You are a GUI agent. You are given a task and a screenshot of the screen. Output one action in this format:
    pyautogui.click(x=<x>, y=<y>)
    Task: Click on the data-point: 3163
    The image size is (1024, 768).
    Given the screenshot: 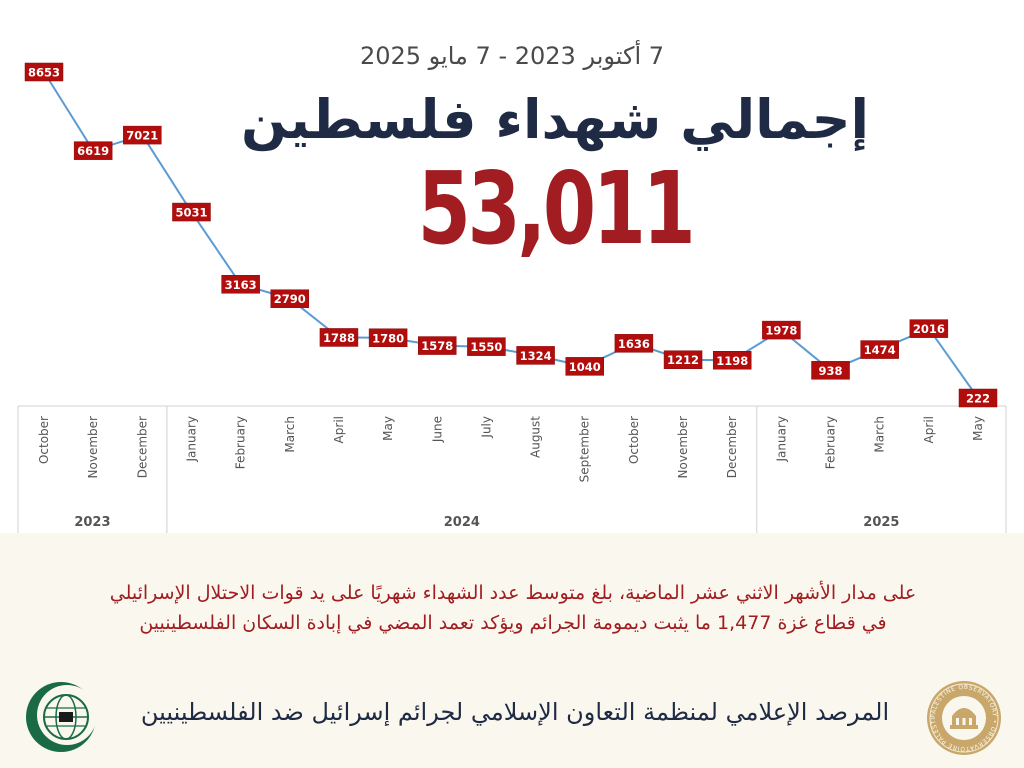 What is the action you would take?
    pyautogui.click(x=240, y=284)
    